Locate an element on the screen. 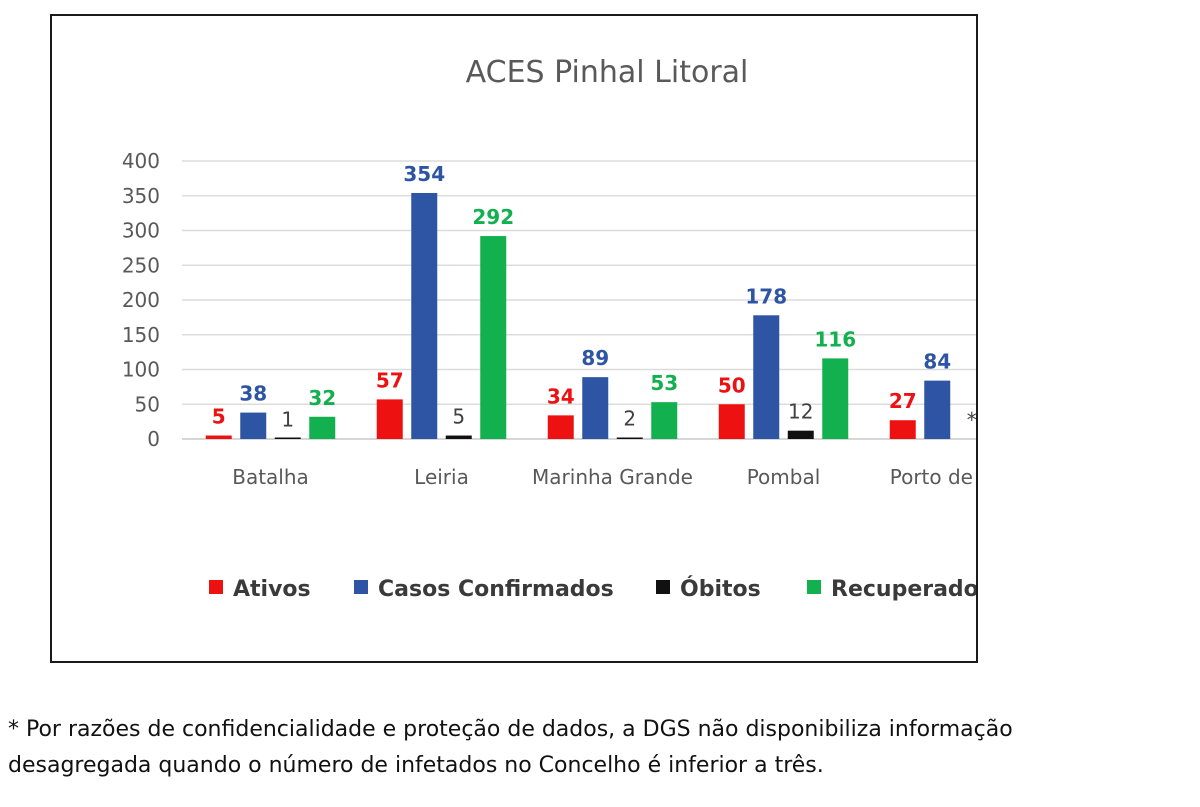 This screenshot has width=1200, height=807. data-label: 27 is located at coordinates (903, 401).